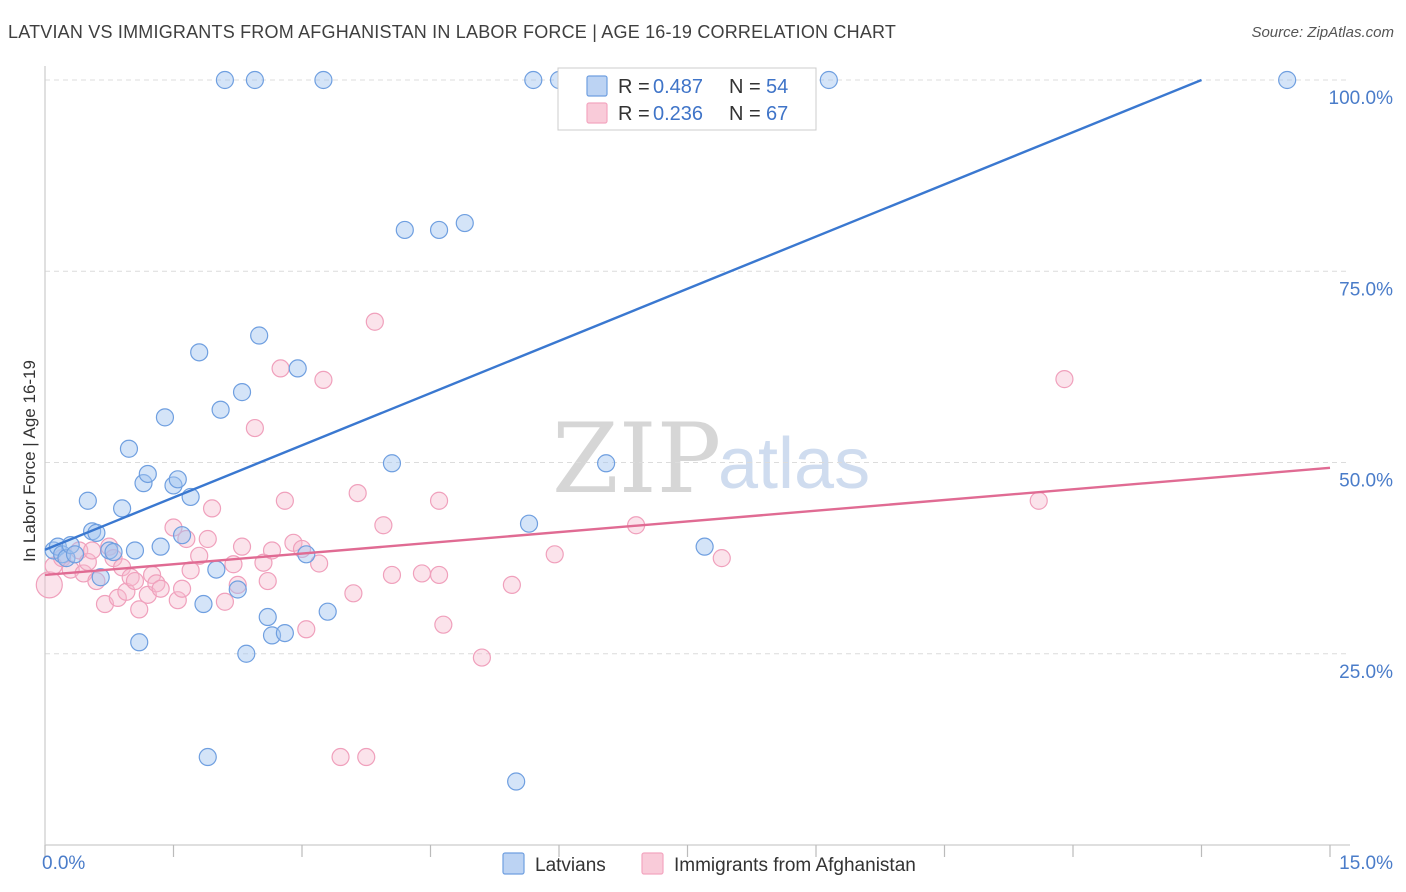 The height and width of the screenshot is (892, 1406). What do you see at coordinates (63, 863) in the screenshot?
I see `x-tick-label: 0.0%` at bounding box center [63, 863].